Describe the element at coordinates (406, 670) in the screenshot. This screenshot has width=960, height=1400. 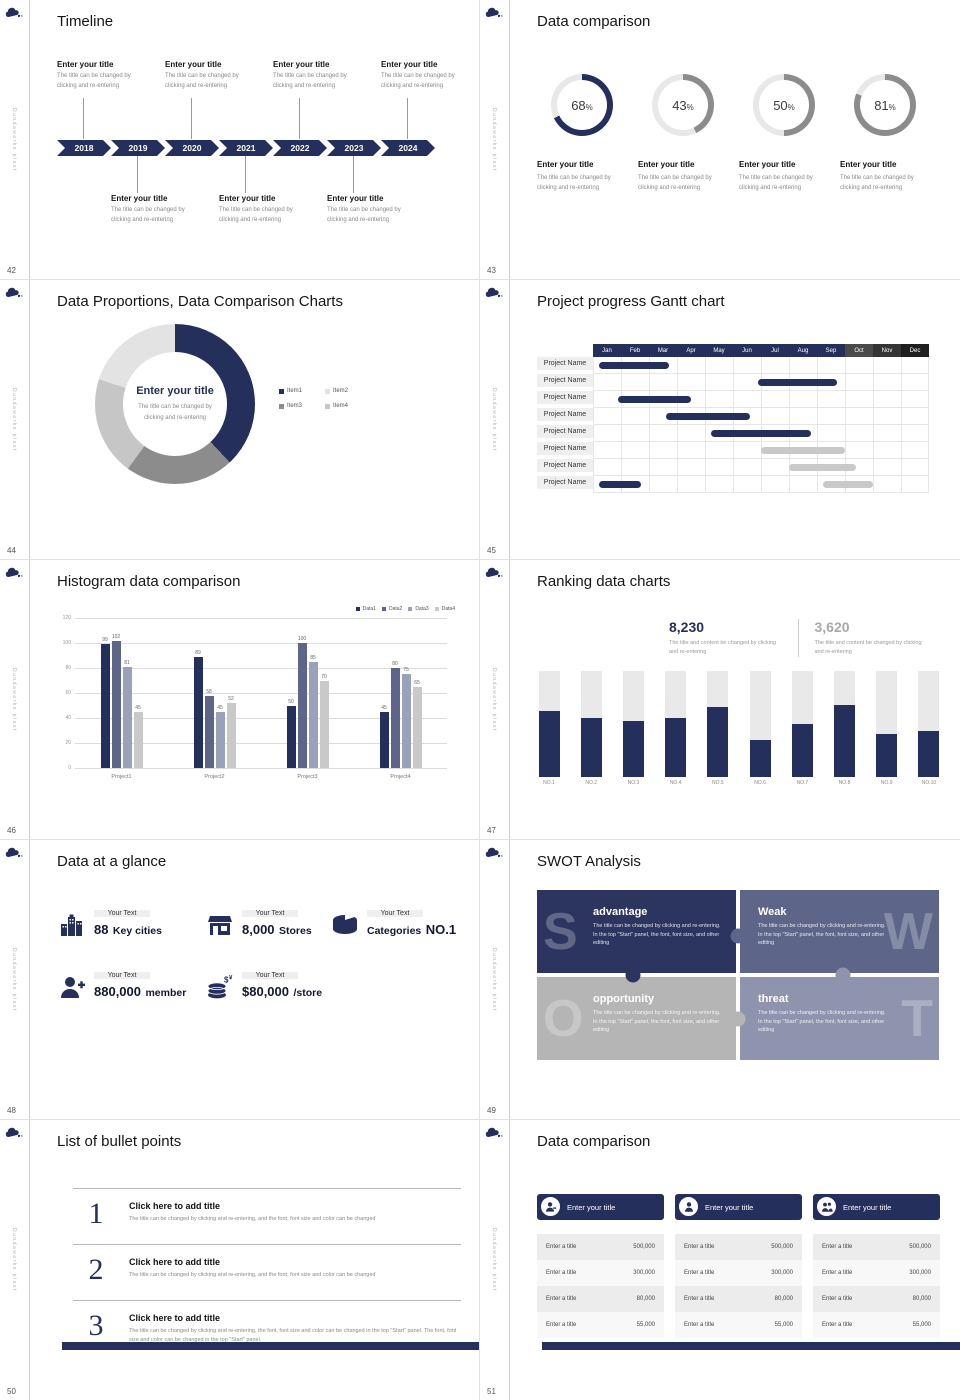
I see `bar-value: 75` at that location.